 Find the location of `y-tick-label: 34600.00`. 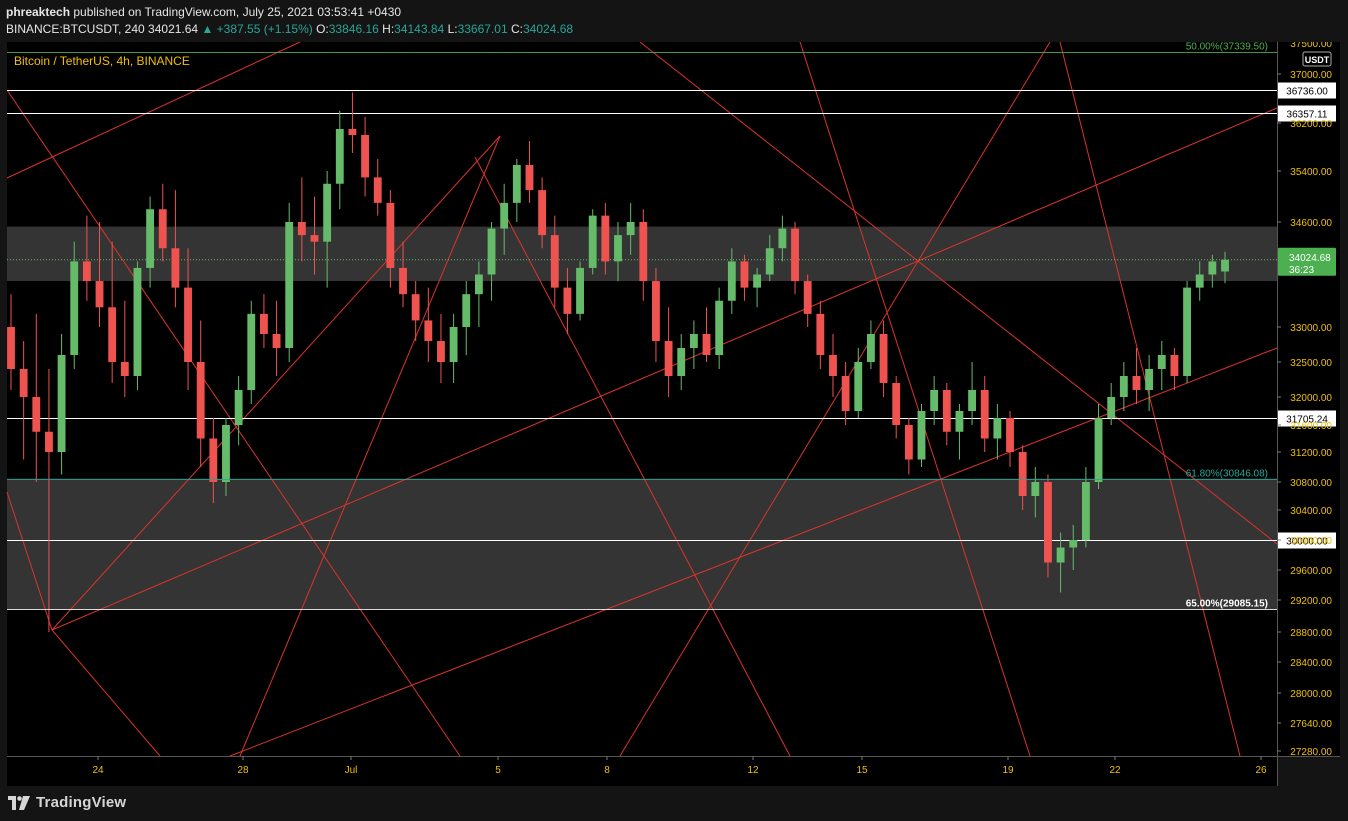

y-tick-label: 34600.00 is located at coordinates (1311, 223).